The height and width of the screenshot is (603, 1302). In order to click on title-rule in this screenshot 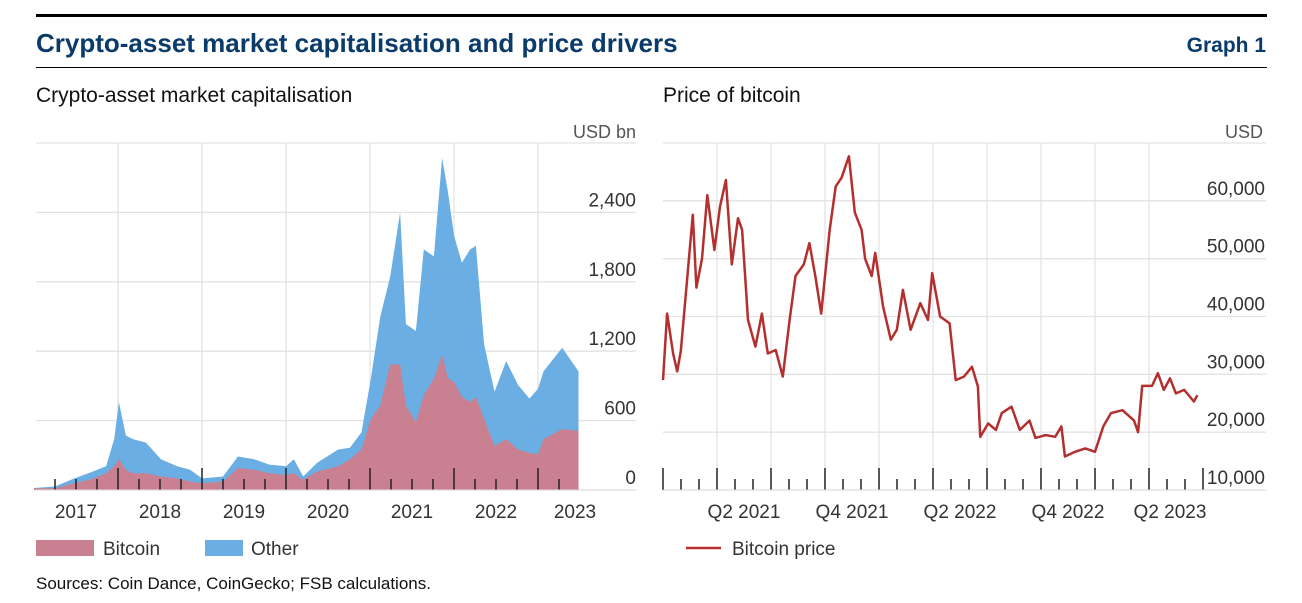, I will do `click(651, 67)`.